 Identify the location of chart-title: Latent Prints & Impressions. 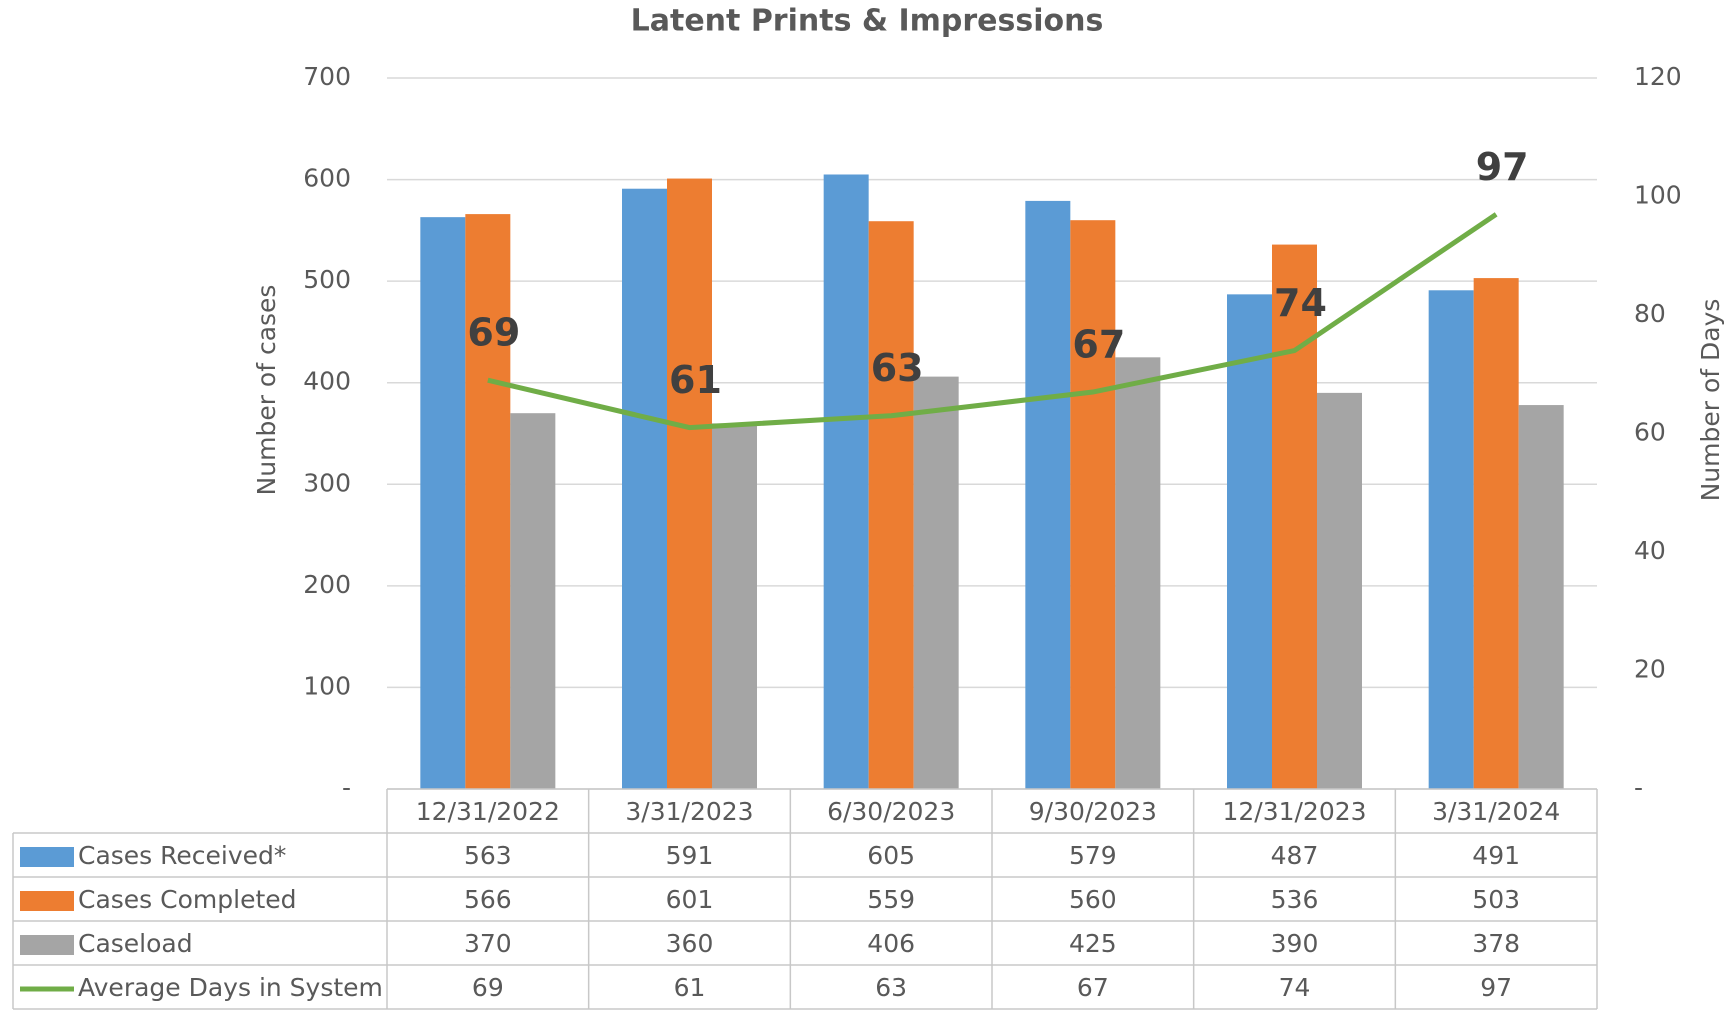
(867, 21).